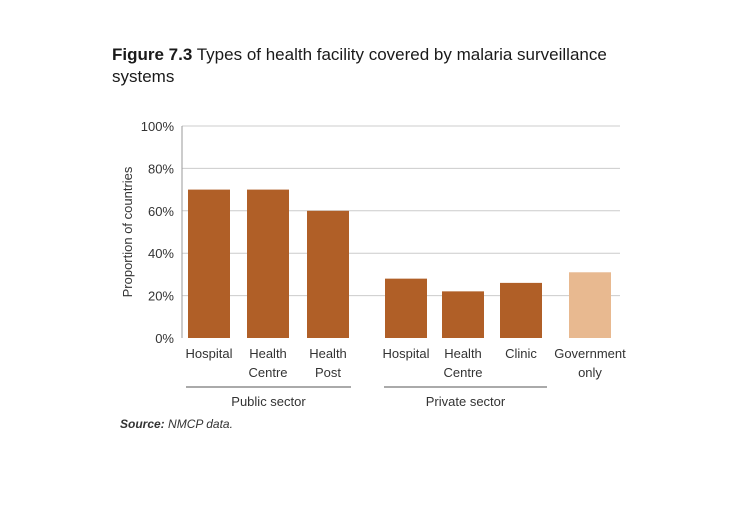  Describe the element at coordinates (161, 211) in the screenshot. I see `y-tick-label: 60%` at that location.